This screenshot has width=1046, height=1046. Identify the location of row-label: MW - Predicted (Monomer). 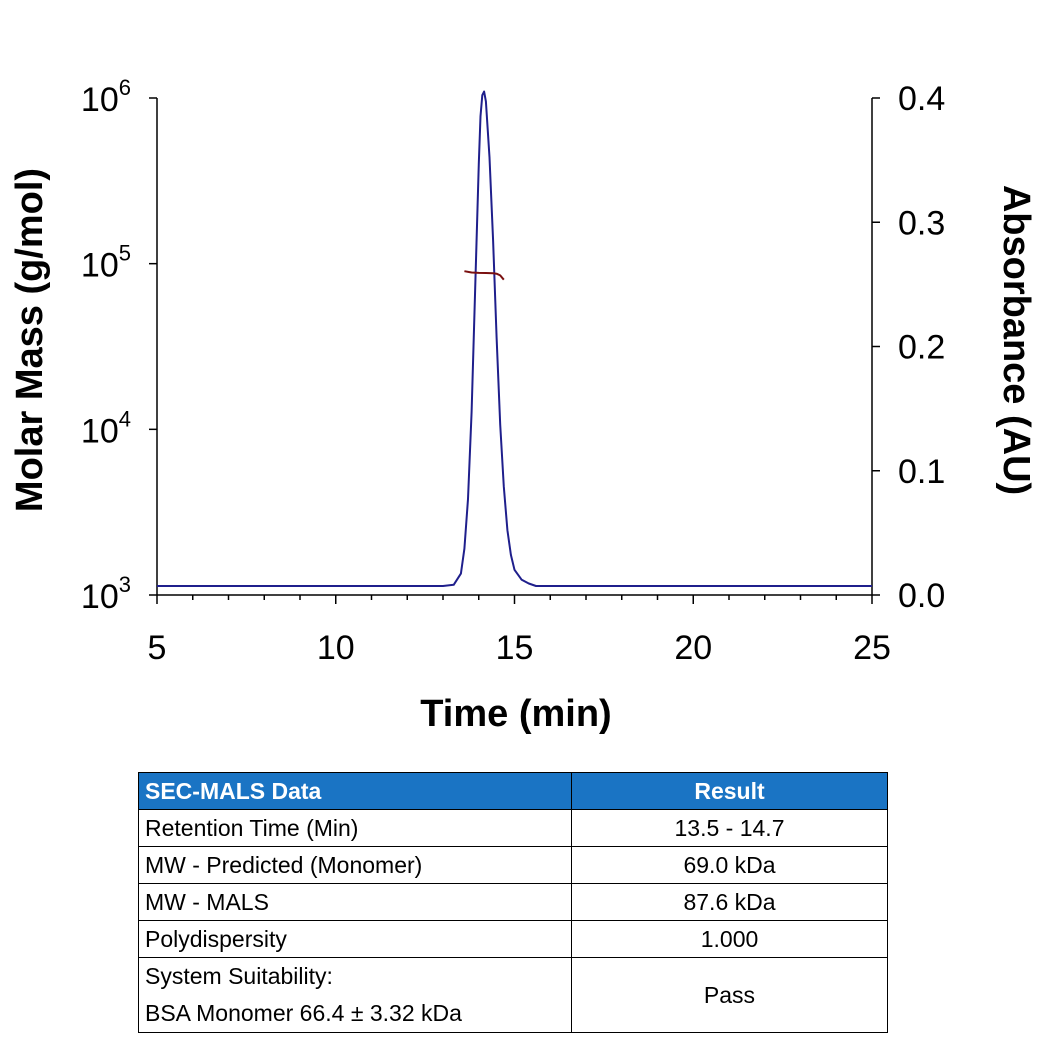
(355, 865).